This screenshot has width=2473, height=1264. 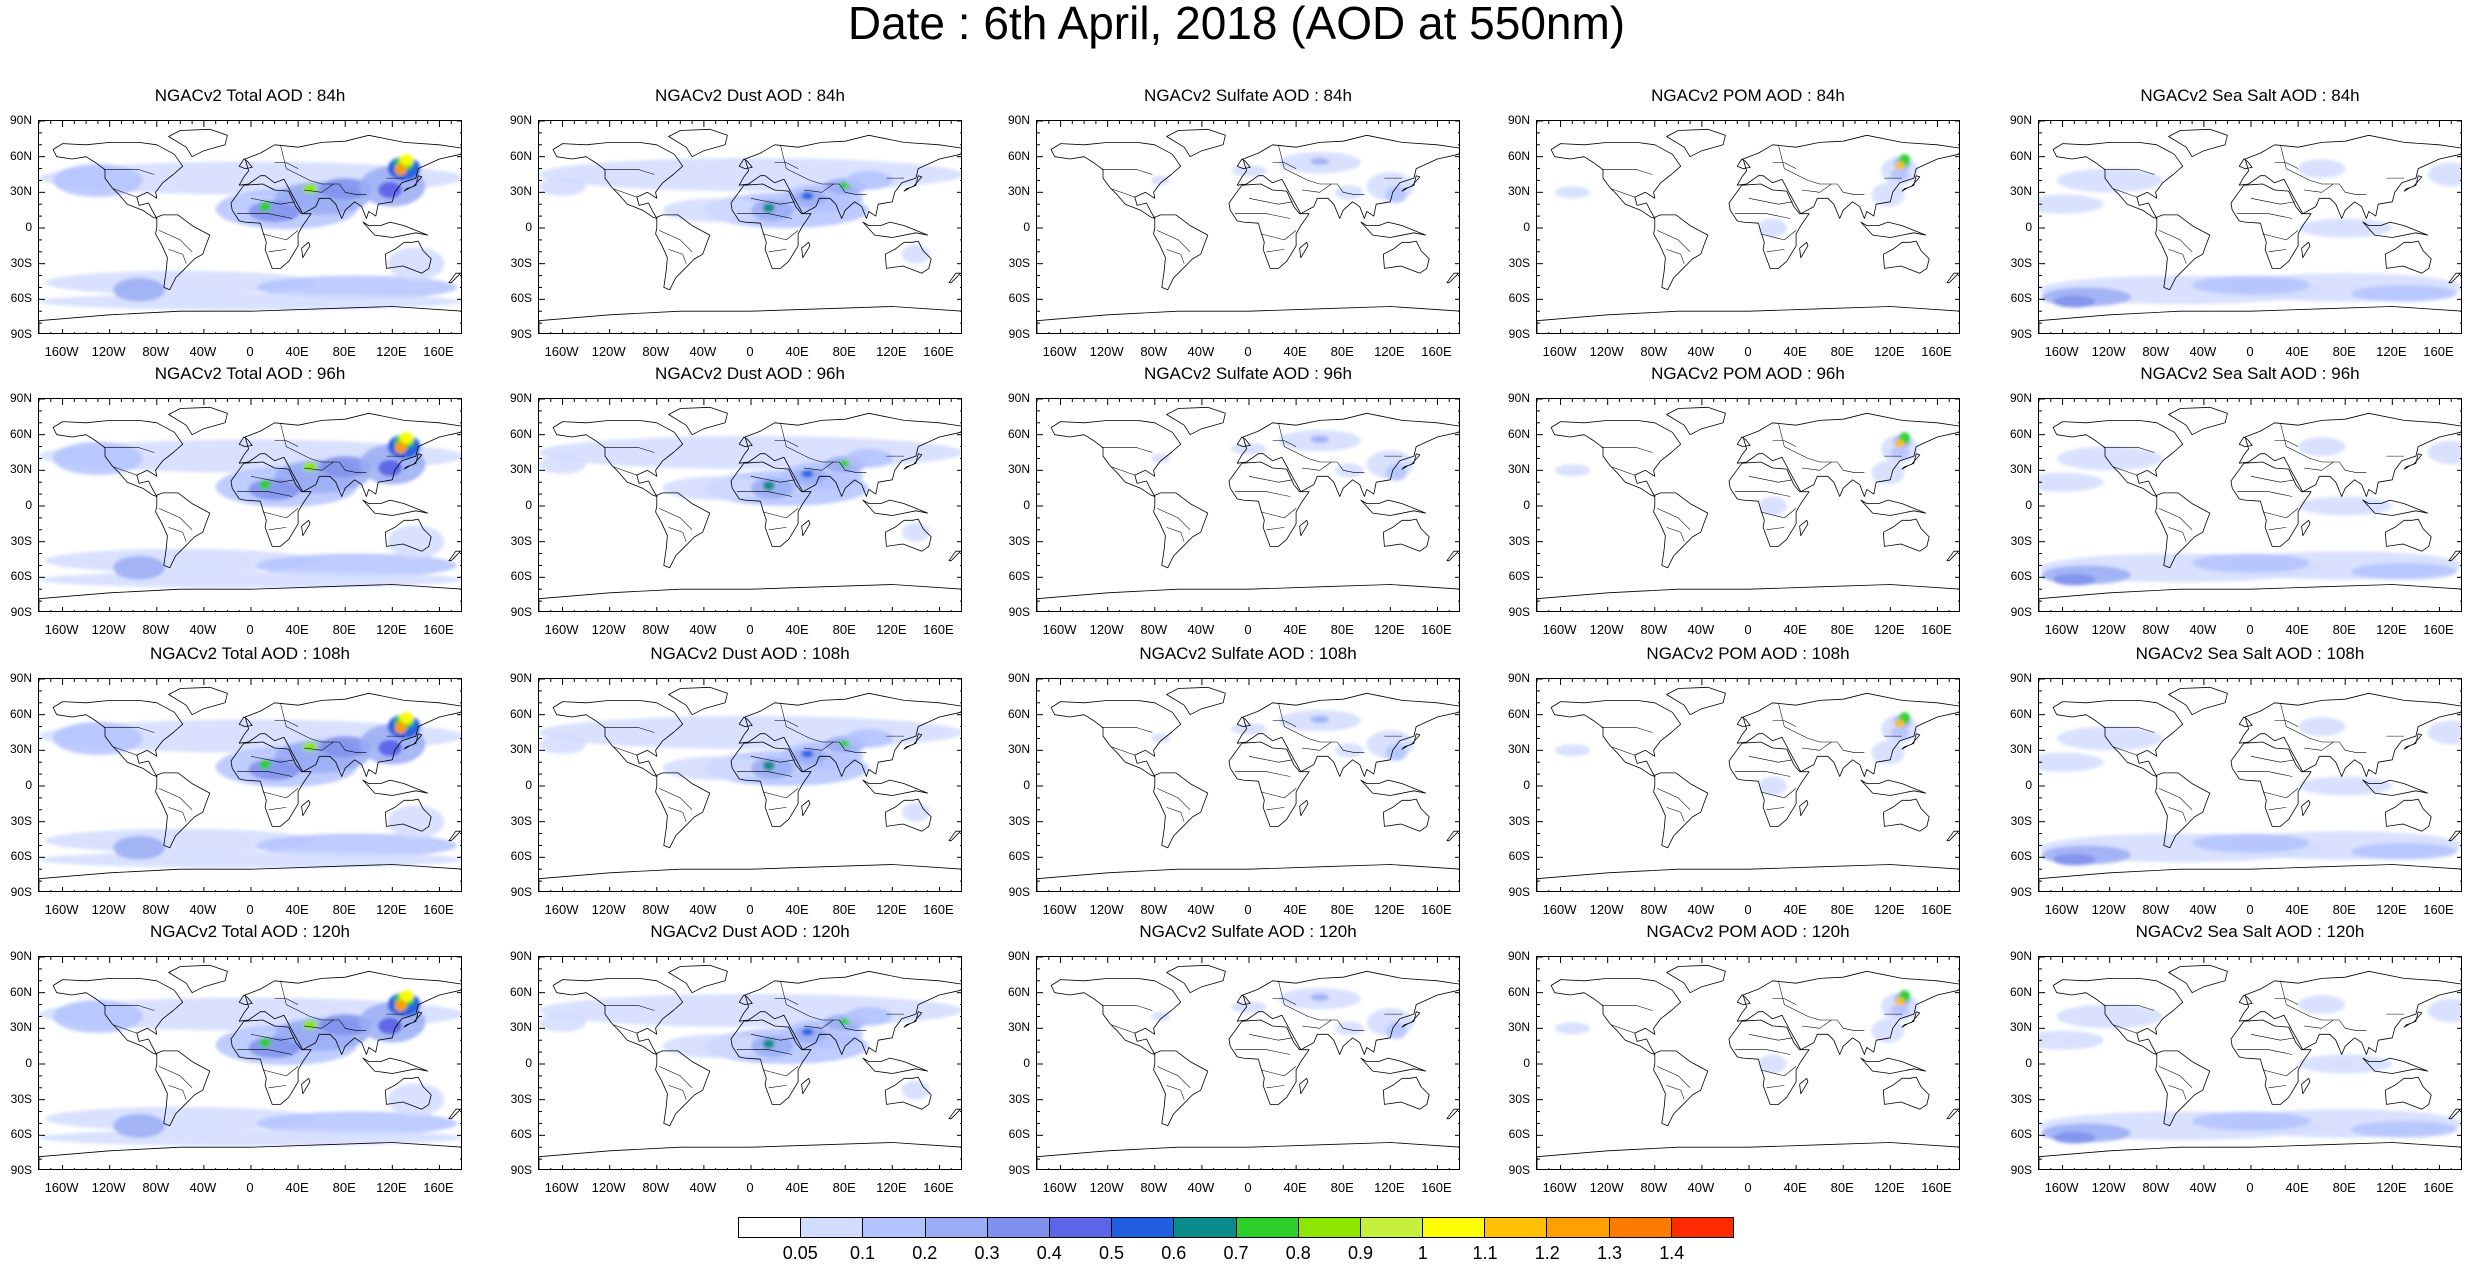 What do you see at coordinates (2250, 373) in the screenshot?
I see `panel-title: NGACv2 Sea Salt AOD : 96h` at bounding box center [2250, 373].